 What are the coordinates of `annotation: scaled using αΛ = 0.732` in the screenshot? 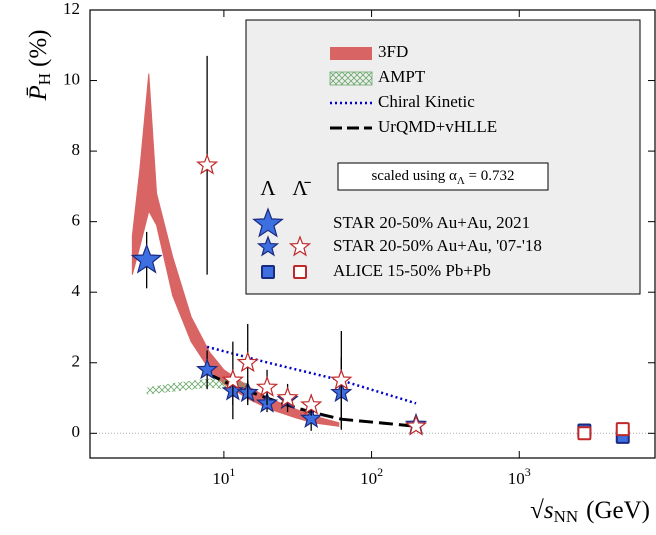 It's located at (442, 177).